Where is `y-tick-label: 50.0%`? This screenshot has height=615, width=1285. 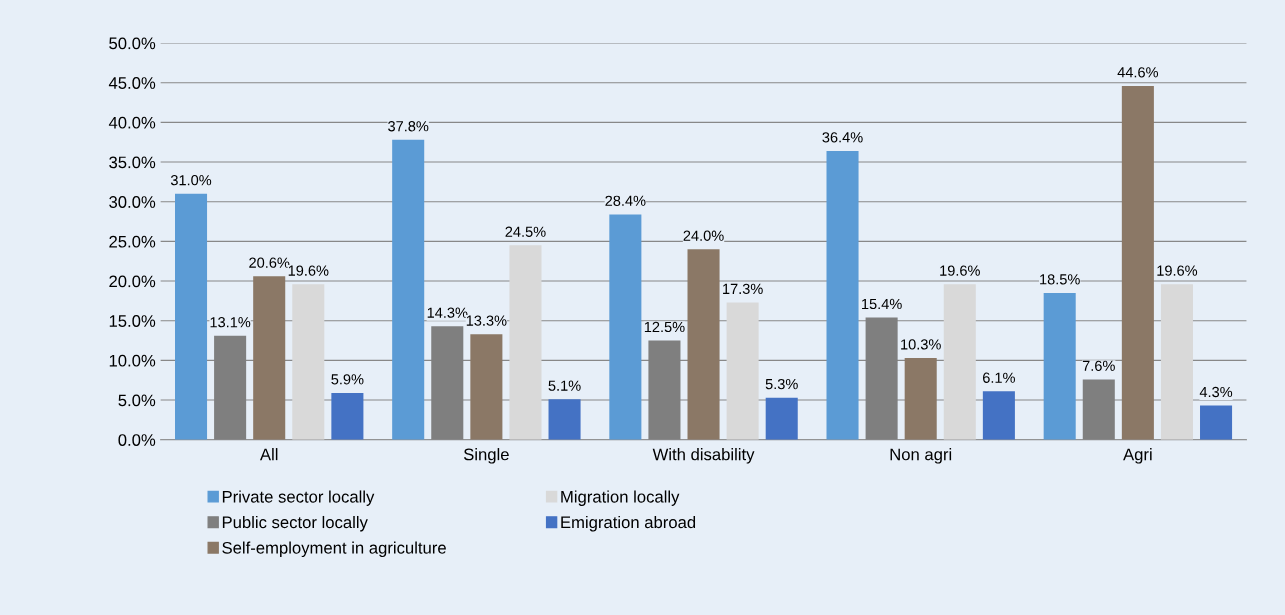
y-tick-label: 50.0% is located at coordinates (132, 43).